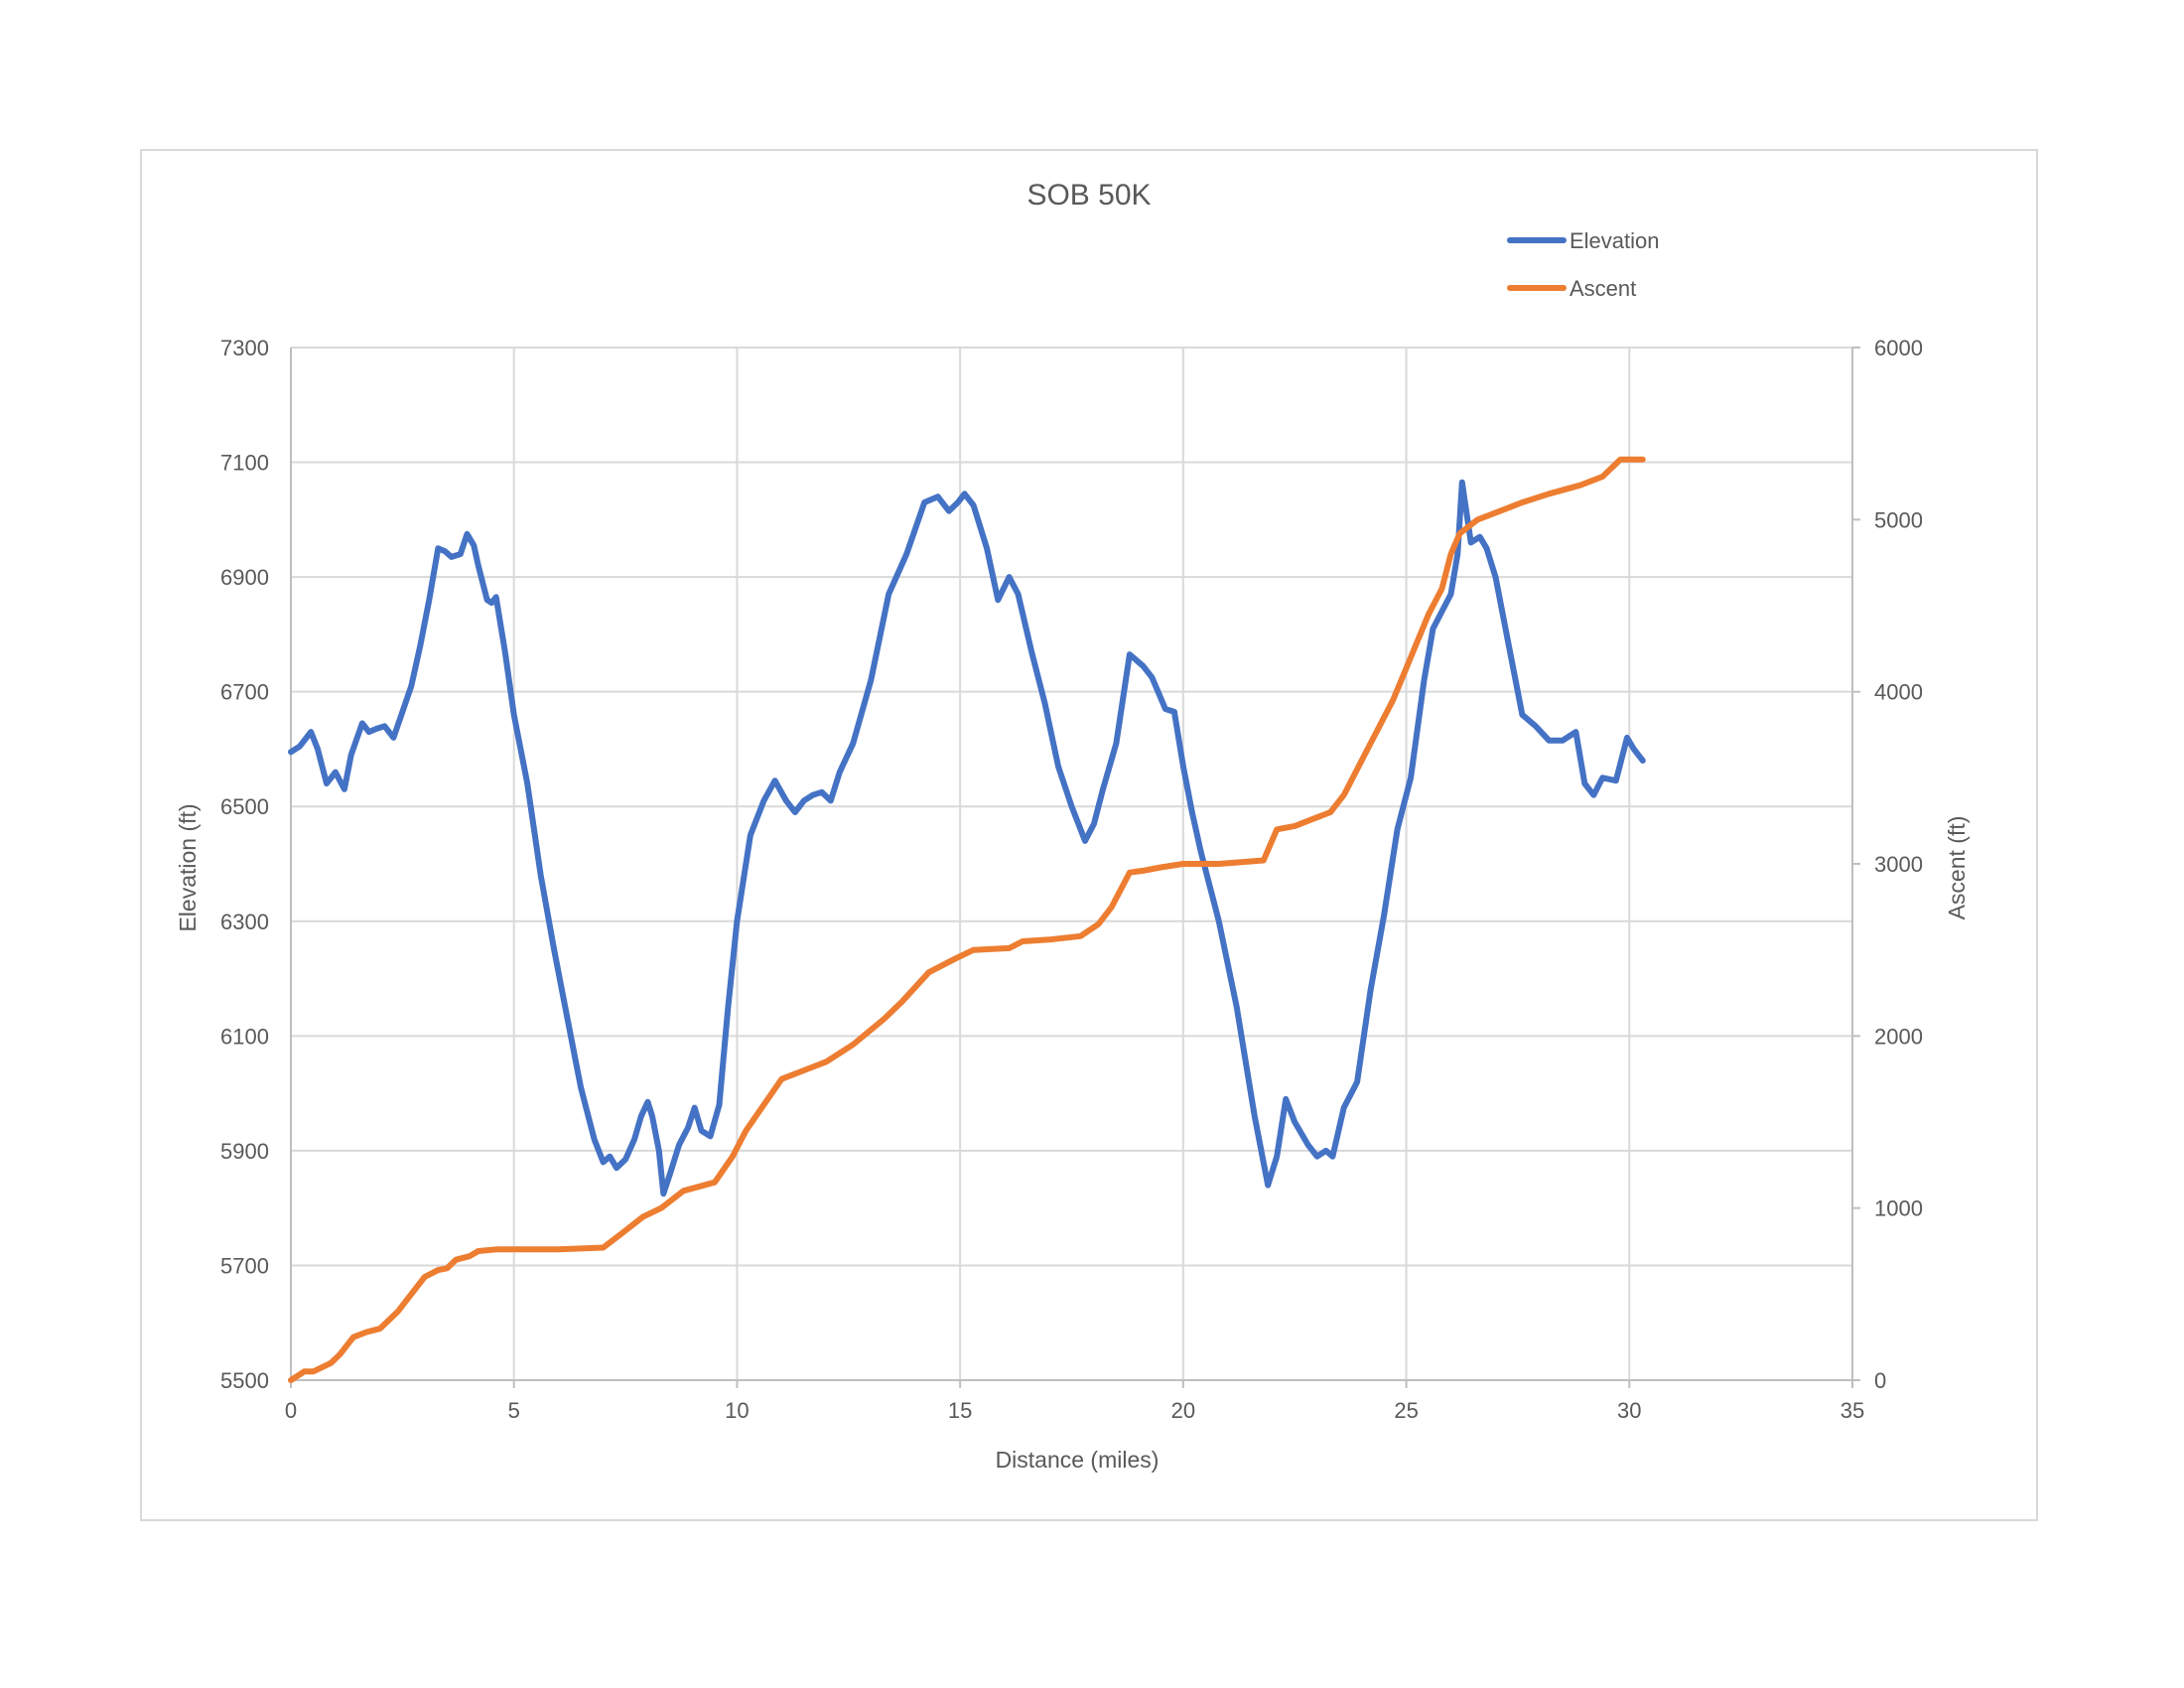 The image size is (2184, 1688). I want to click on x-axis-title: Distance (miles), so click(1078, 1460).